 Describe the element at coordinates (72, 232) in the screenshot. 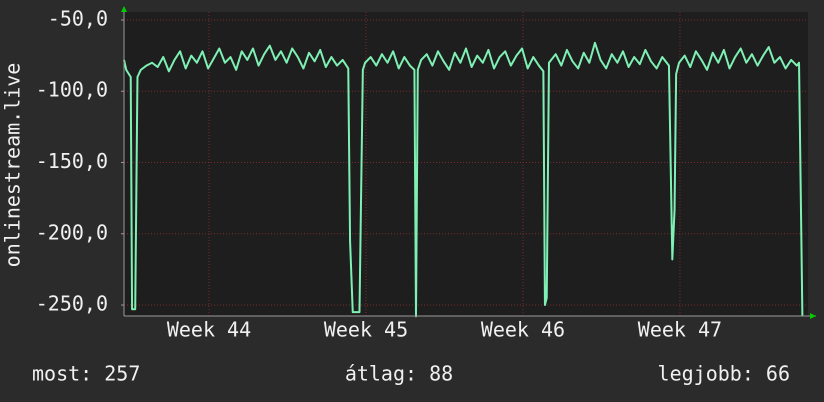

I see `y-tick-label: -200,0` at that location.